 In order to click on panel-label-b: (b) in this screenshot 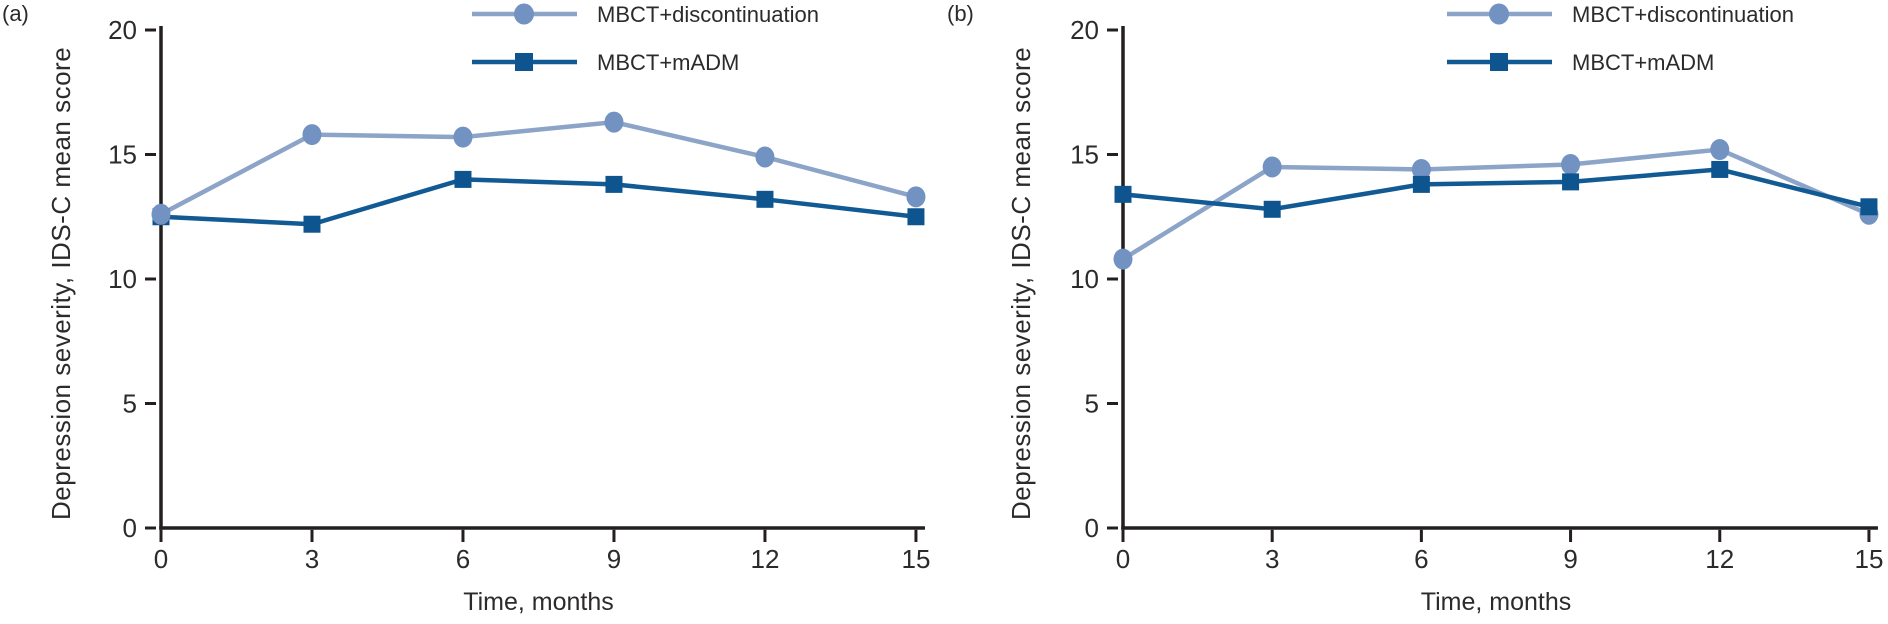, I will do `click(960, 13)`.